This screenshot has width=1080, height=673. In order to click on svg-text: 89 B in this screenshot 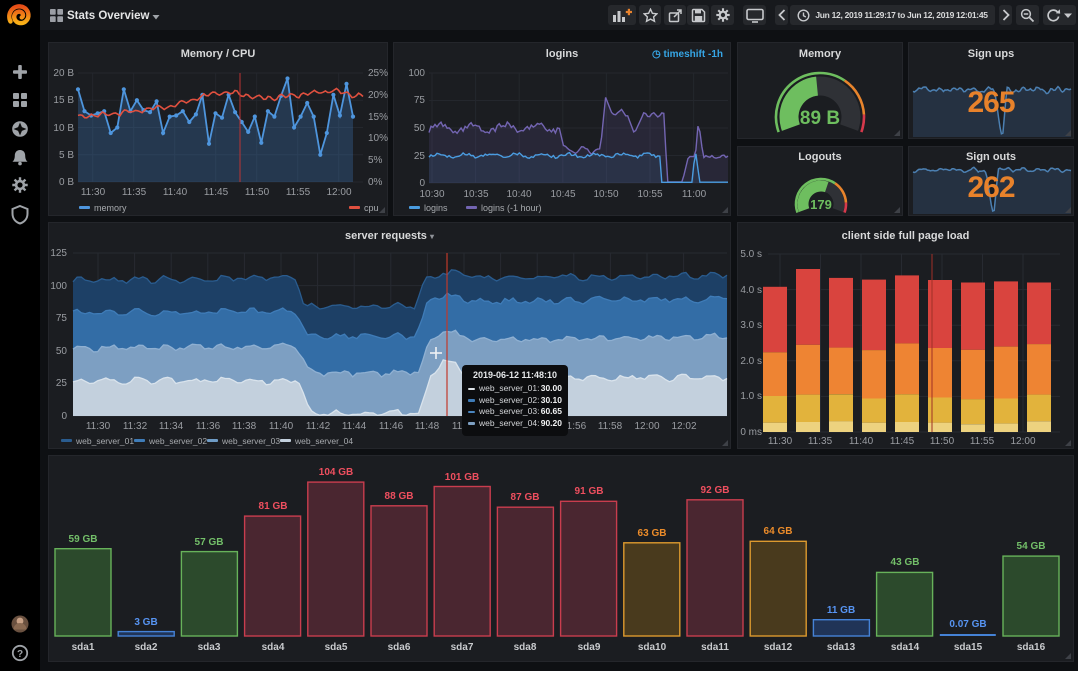, I will do `click(820, 118)`.